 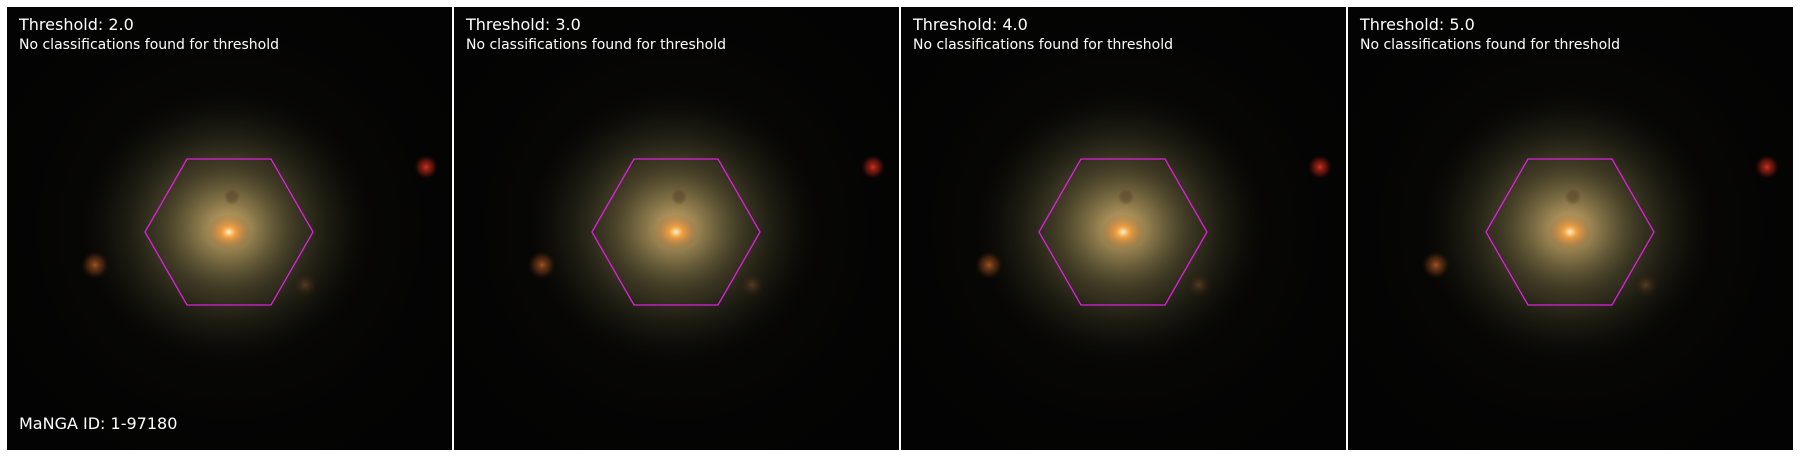 What do you see at coordinates (1417, 24) in the screenshot?
I see `threshold-title: Threshold: 5.0` at bounding box center [1417, 24].